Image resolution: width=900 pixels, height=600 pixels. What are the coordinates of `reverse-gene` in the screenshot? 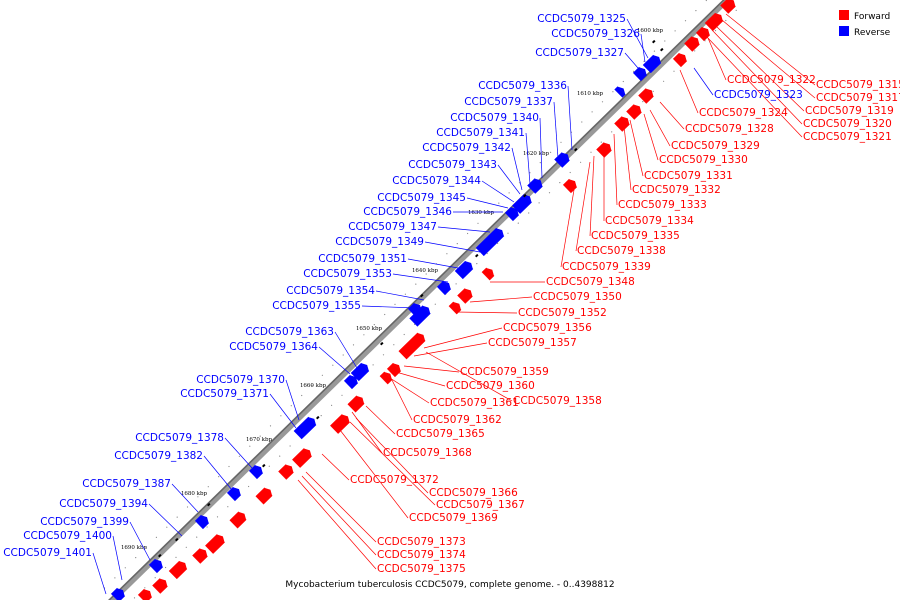 It's located at (444, 288).